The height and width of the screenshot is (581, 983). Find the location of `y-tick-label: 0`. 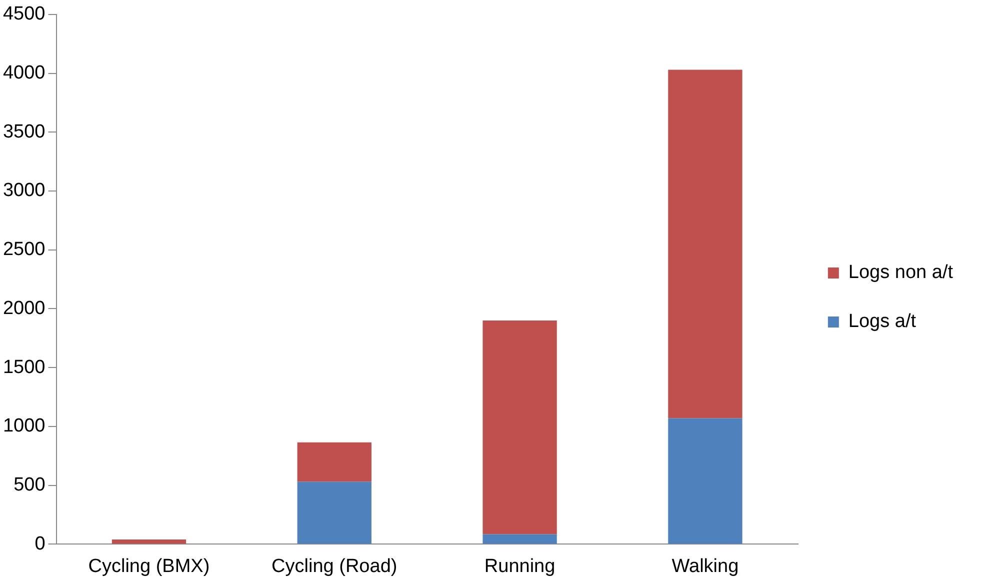

y-tick-label: 0 is located at coordinates (40, 543).